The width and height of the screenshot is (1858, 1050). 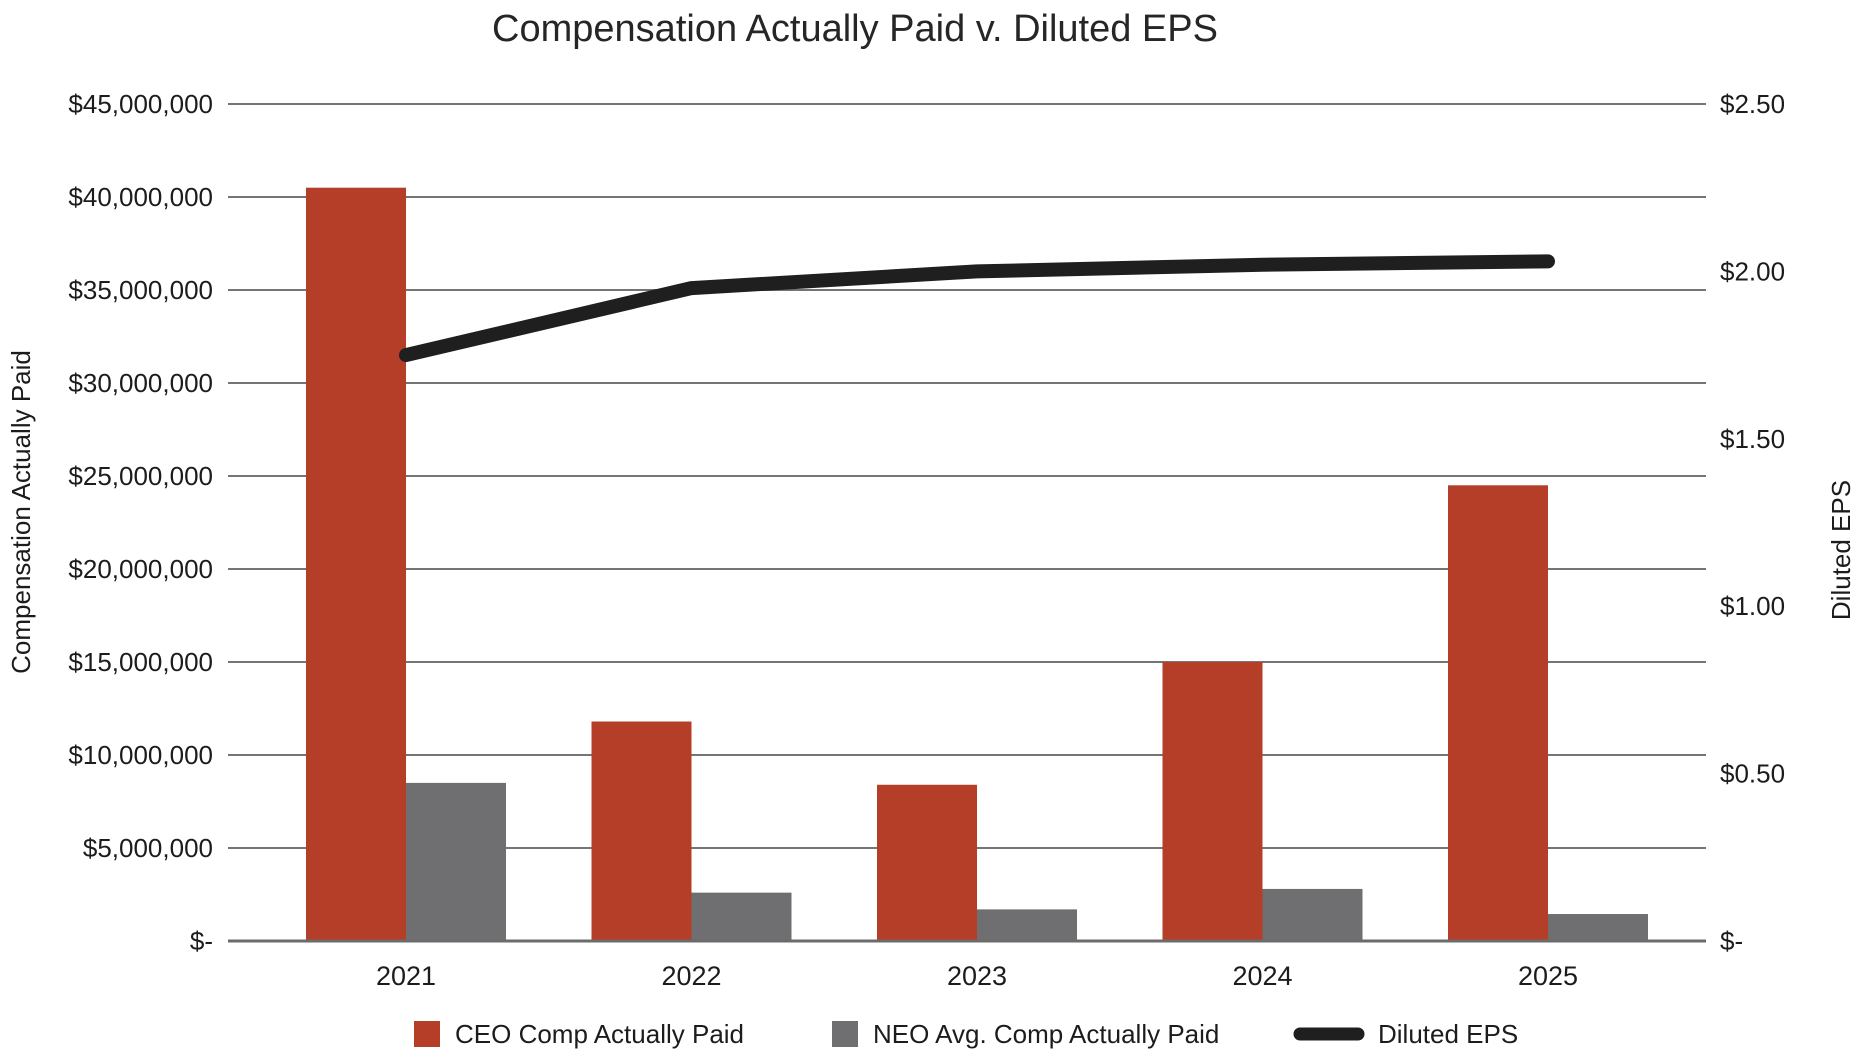 I want to click on x-axis-tick-label: 2021, so click(x=406, y=976).